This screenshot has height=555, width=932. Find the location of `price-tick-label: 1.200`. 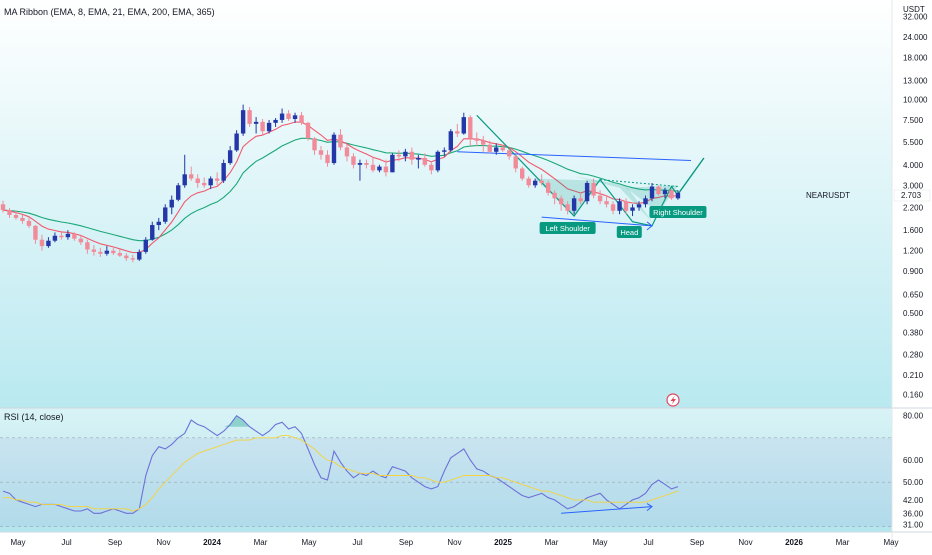

price-tick-label: 1.200 is located at coordinates (913, 251).